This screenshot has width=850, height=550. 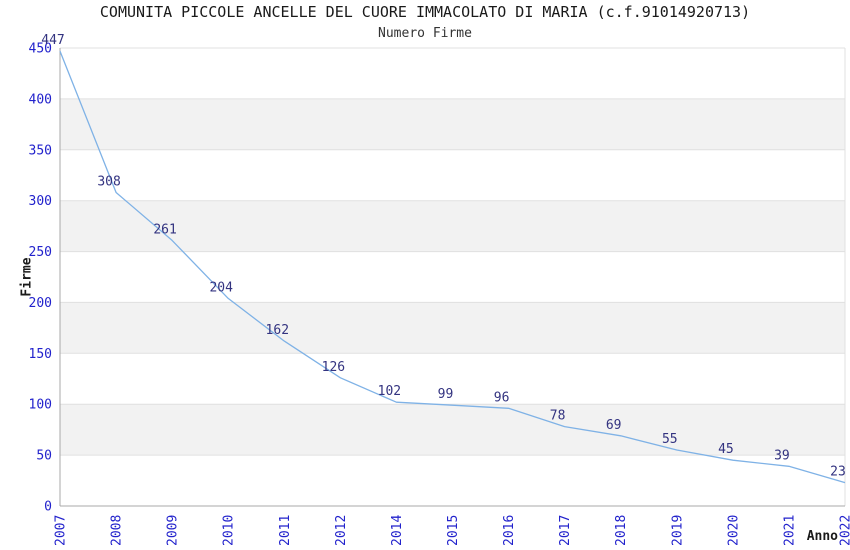 I want to click on data-point-label: 126, so click(x=333, y=367).